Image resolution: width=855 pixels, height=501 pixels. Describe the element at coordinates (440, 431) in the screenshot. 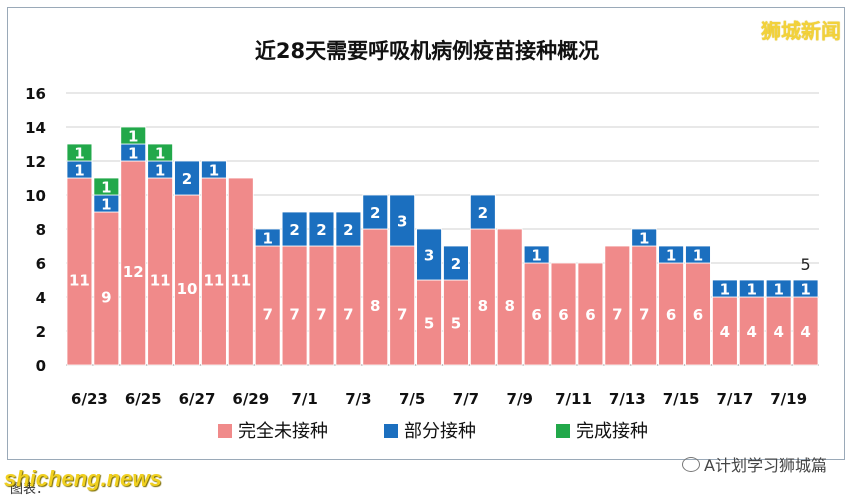

I see `legend-label: 部分接种` at that location.